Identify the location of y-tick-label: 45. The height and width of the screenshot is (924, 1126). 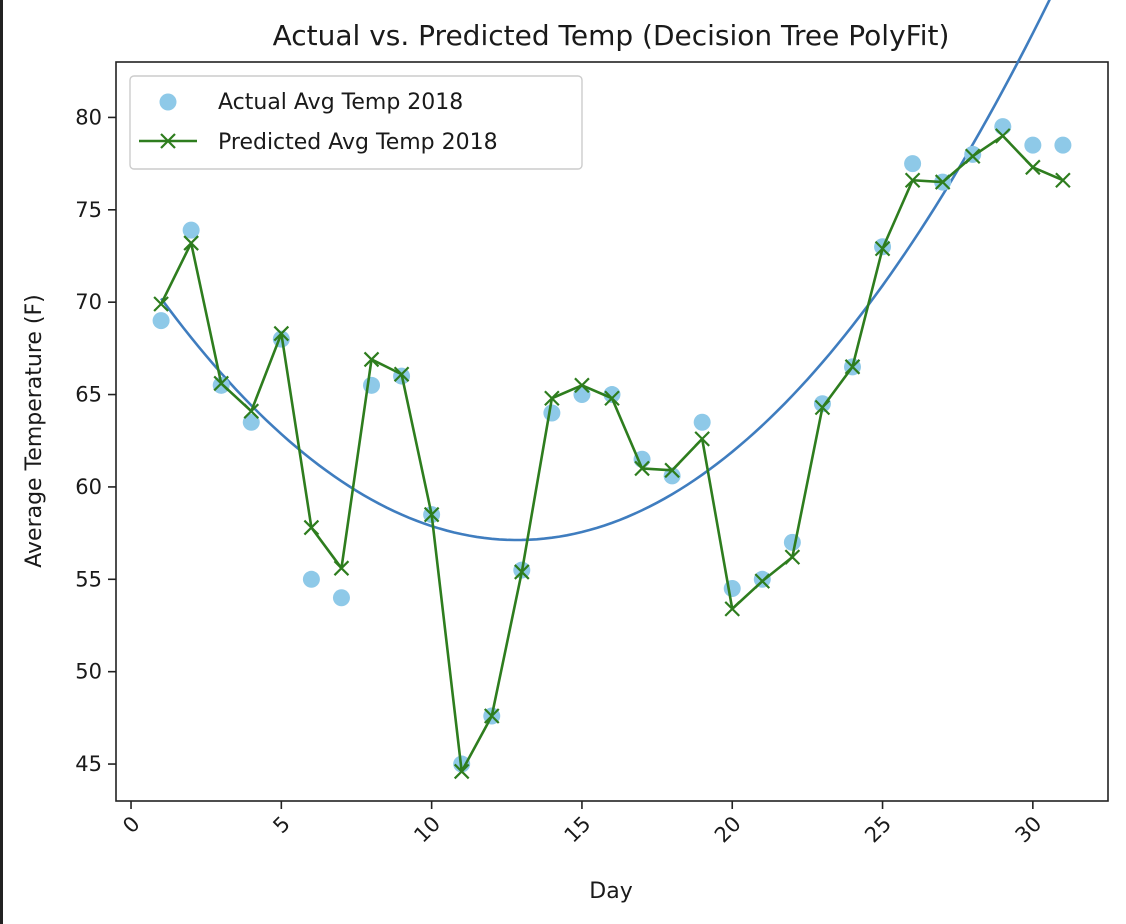
(88, 764).